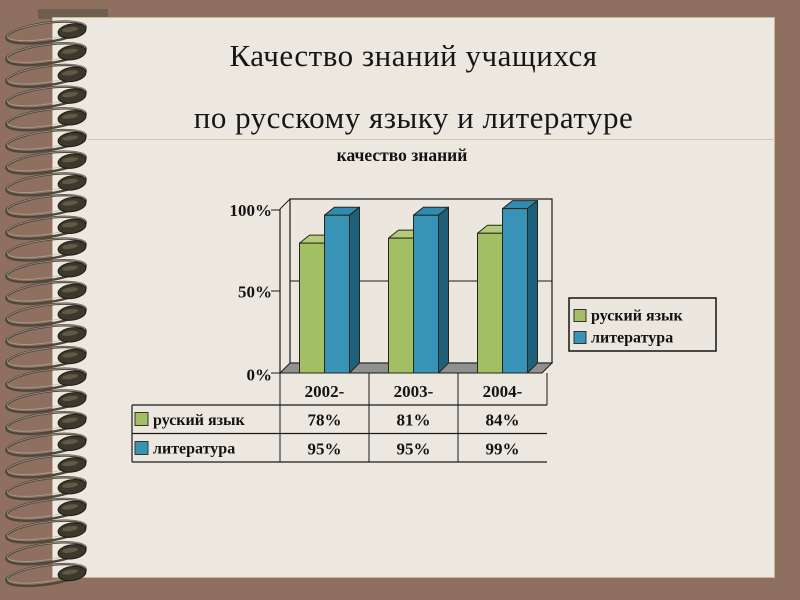 The width and height of the screenshot is (800, 600). I want to click on bar-s1-c0-front, so click(337, 294).